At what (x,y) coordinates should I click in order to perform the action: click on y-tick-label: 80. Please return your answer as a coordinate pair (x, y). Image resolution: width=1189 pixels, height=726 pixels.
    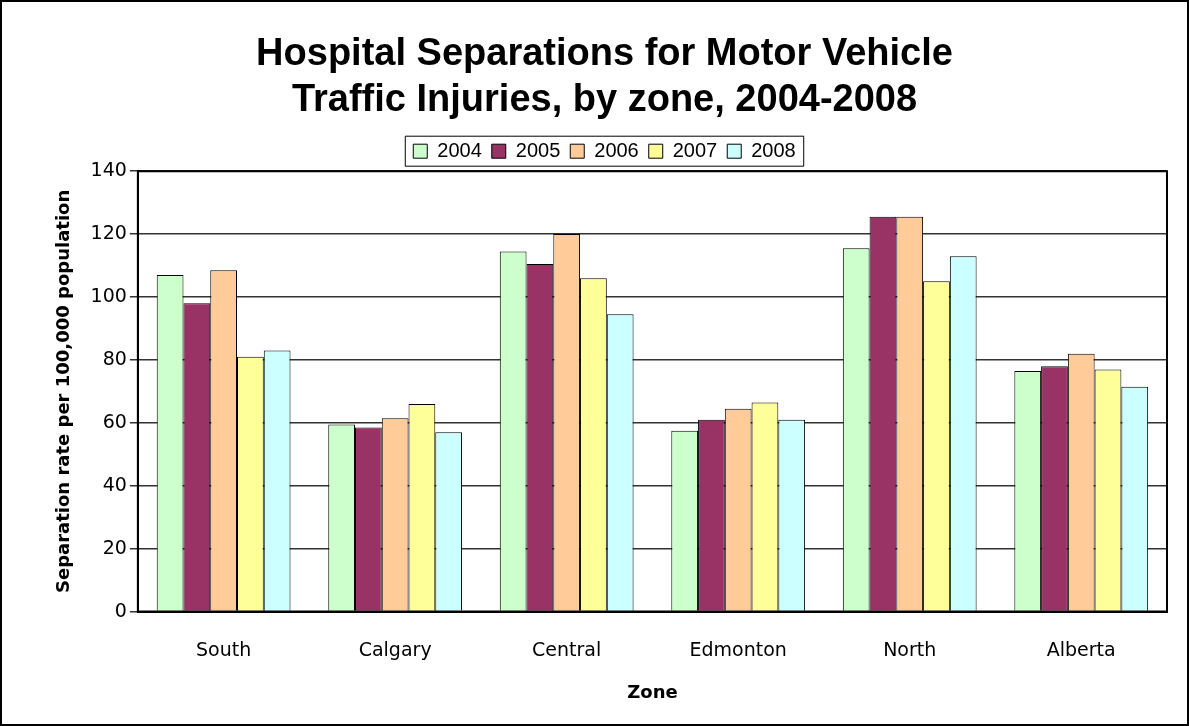
    Looking at the image, I should click on (114, 357).